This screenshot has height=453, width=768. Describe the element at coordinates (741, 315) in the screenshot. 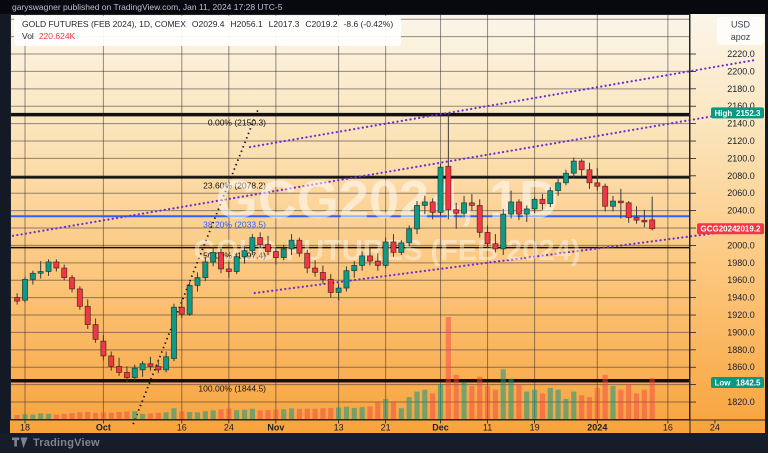

I see `price-tick-label: 1920.0` at that location.